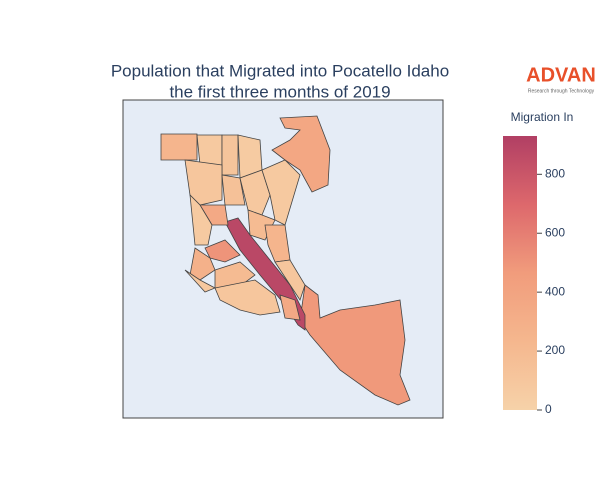 This screenshot has width=600, height=500. Describe the element at coordinates (561, 75) in the screenshot. I see `logo-name: ADVAN` at that location.